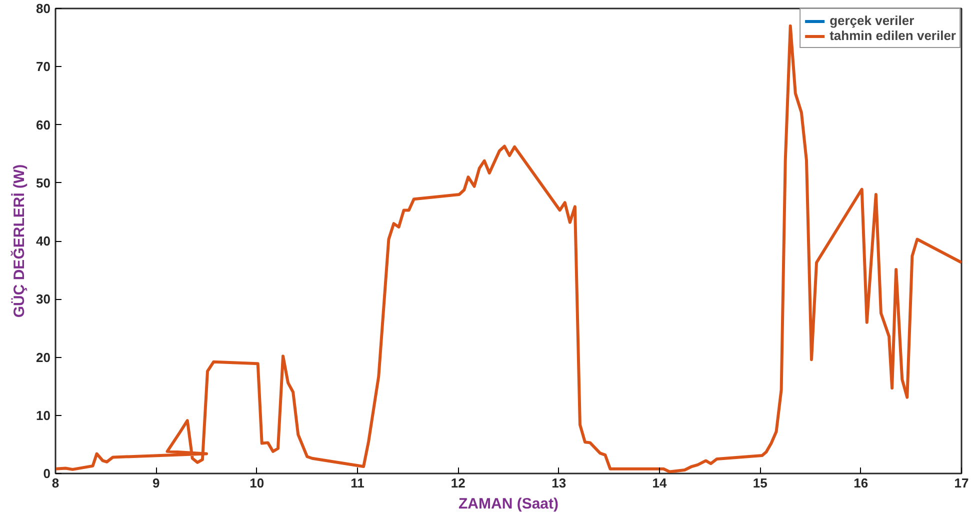 The width and height of the screenshot is (971, 523). Describe the element at coordinates (458, 483) in the screenshot. I see `x-tick-label: 12` at that location.